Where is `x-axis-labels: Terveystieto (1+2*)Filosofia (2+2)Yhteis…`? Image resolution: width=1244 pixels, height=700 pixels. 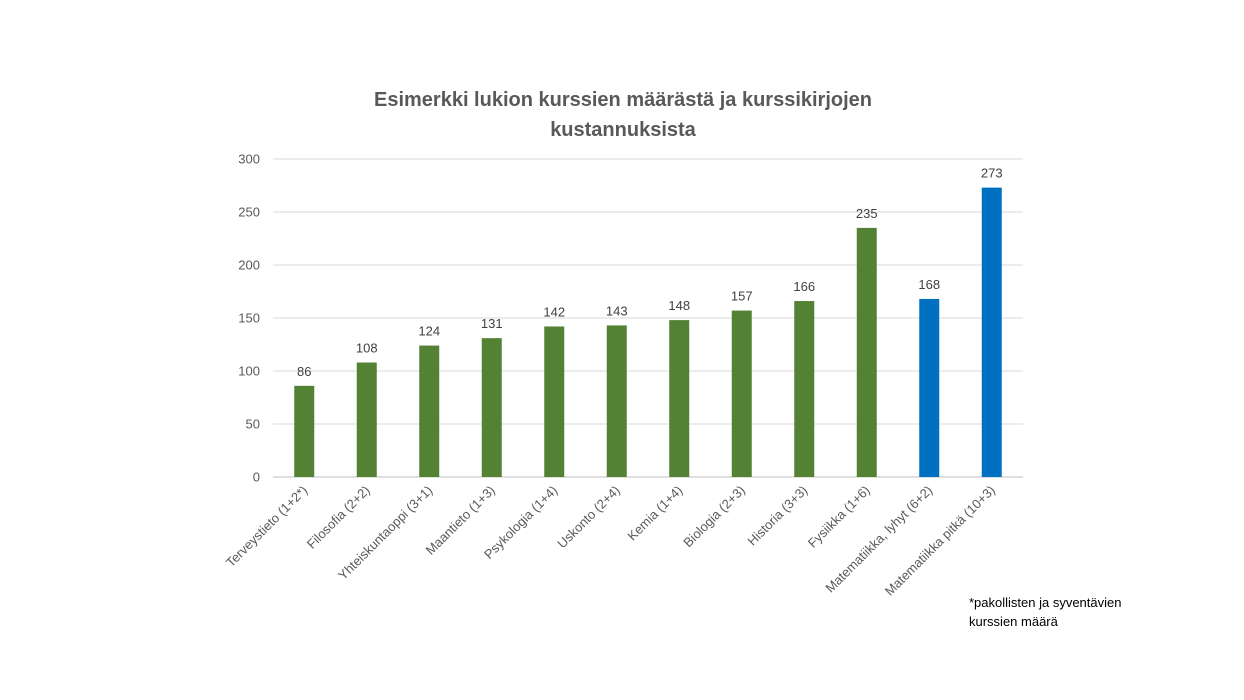 x-axis-labels: Terveystieto (1+2*)Filosofia (2+2)Yhteis… is located at coordinates (610, 541).